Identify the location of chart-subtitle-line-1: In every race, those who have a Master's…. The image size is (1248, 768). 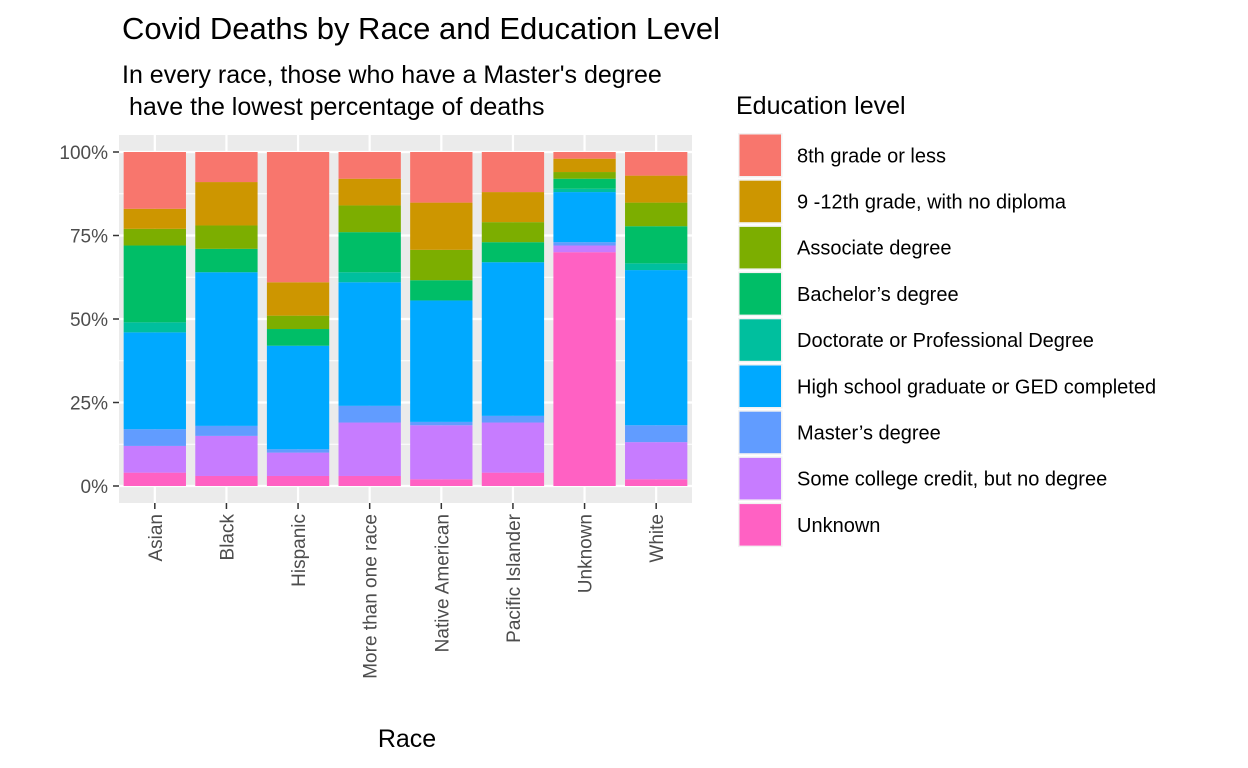
(392, 75).